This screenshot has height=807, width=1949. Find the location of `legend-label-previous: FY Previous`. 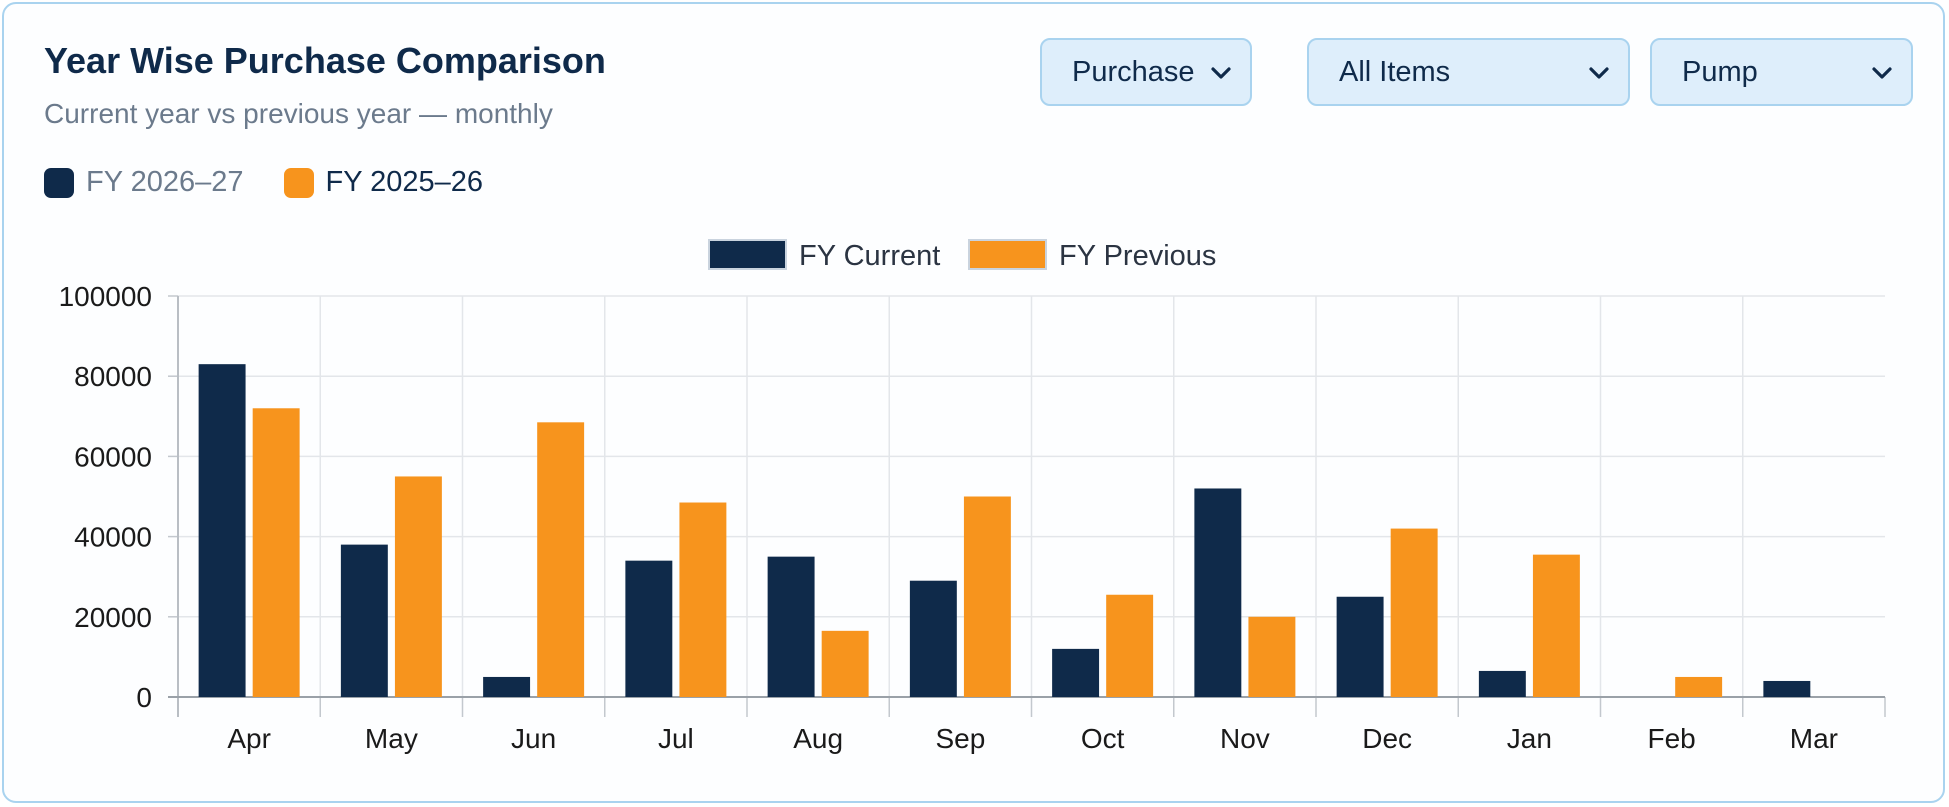

legend-label-previous: FY Previous is located at coordinates (1137, 256).